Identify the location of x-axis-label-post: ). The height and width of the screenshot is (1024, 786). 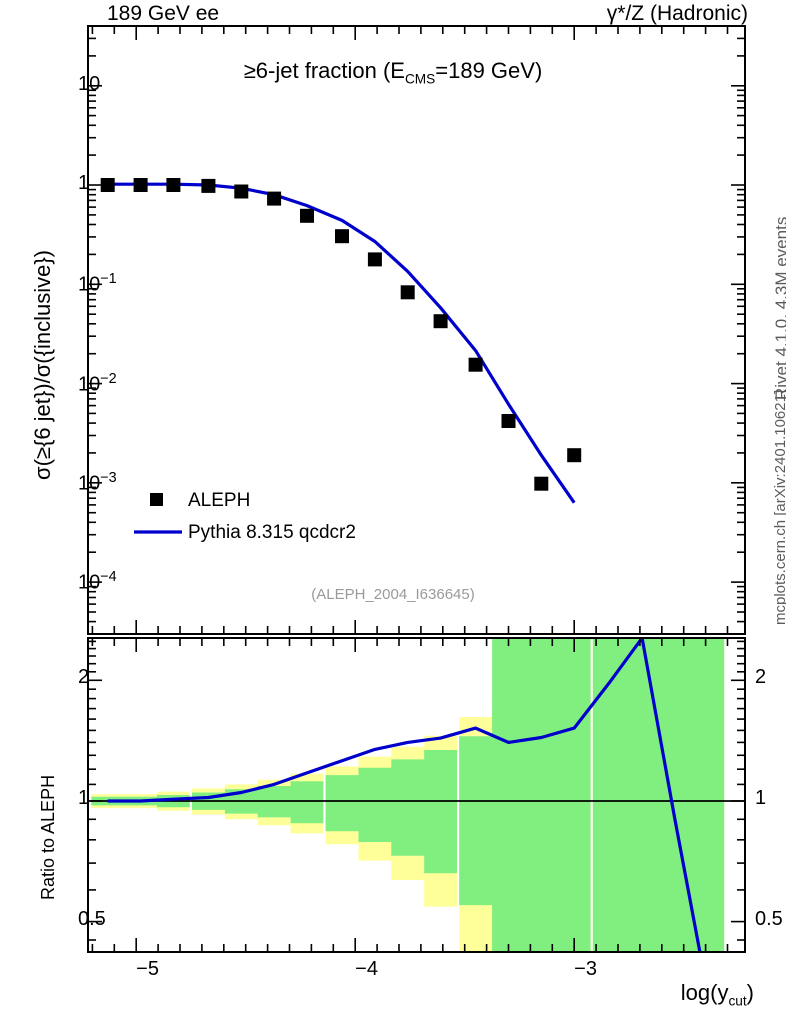
(750, 992).